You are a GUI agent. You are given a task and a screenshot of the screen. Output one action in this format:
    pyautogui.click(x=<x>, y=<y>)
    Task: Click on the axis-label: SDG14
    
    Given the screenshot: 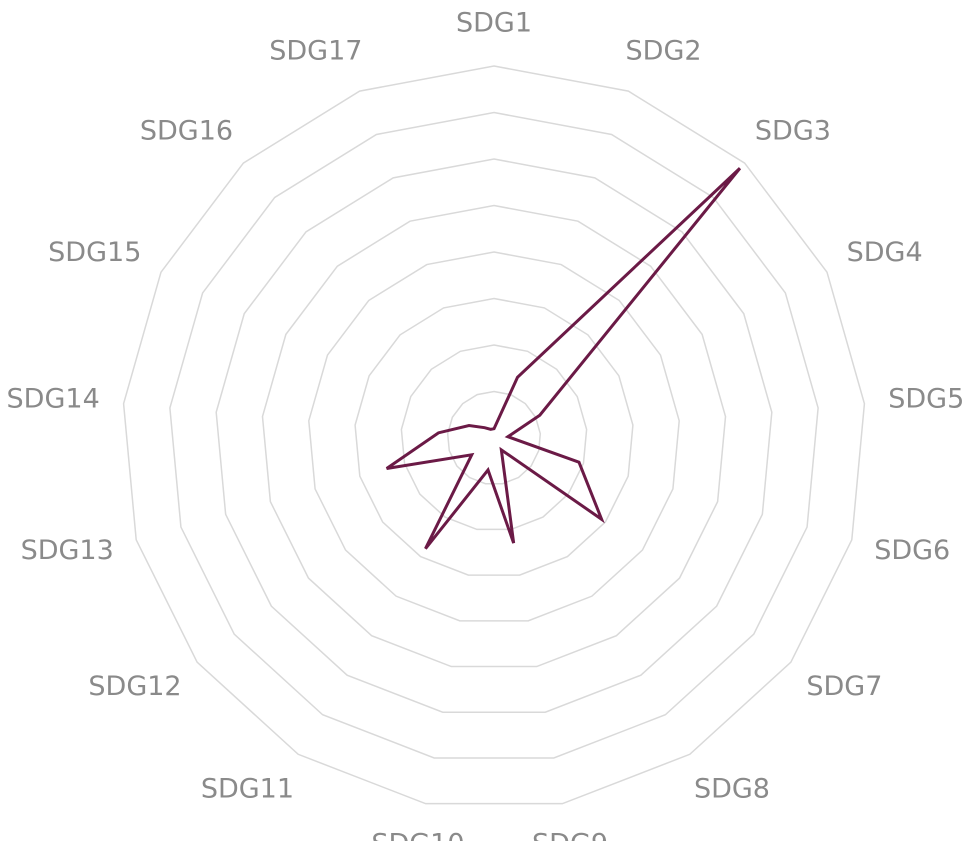 What is the action you would take?
    pyautogui.click(x=53, y=398)
    